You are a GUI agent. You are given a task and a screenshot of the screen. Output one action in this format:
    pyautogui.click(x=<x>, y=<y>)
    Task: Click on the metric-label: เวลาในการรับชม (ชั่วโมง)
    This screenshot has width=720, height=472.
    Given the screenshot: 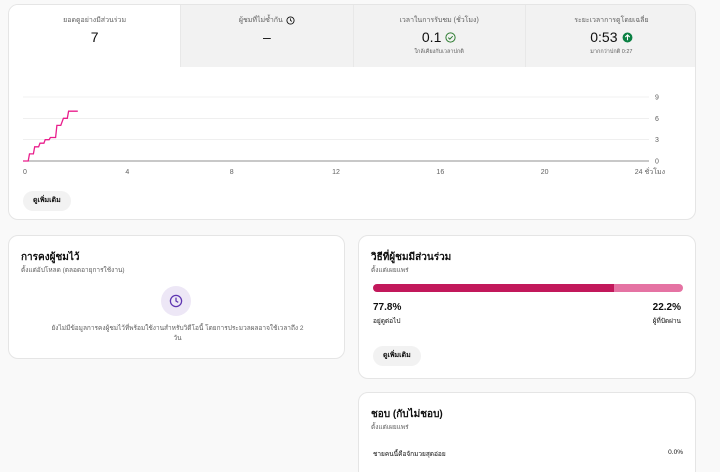 What is the action you would take?
    pyautogui.click(x=439, y=20)
    